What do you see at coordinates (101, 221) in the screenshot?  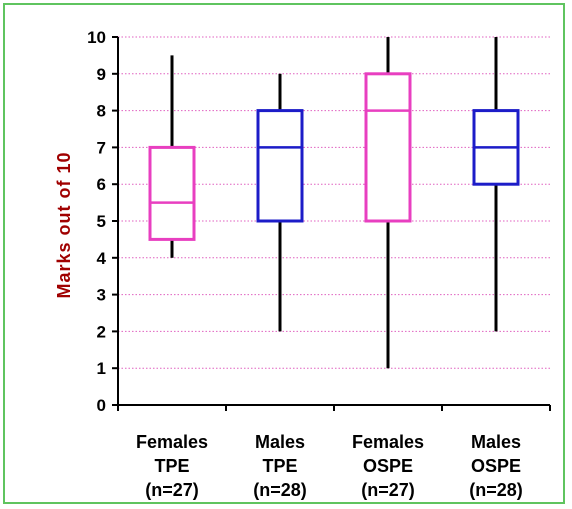 I see `y-tick-label: 5` at bounding box center [101, 221].